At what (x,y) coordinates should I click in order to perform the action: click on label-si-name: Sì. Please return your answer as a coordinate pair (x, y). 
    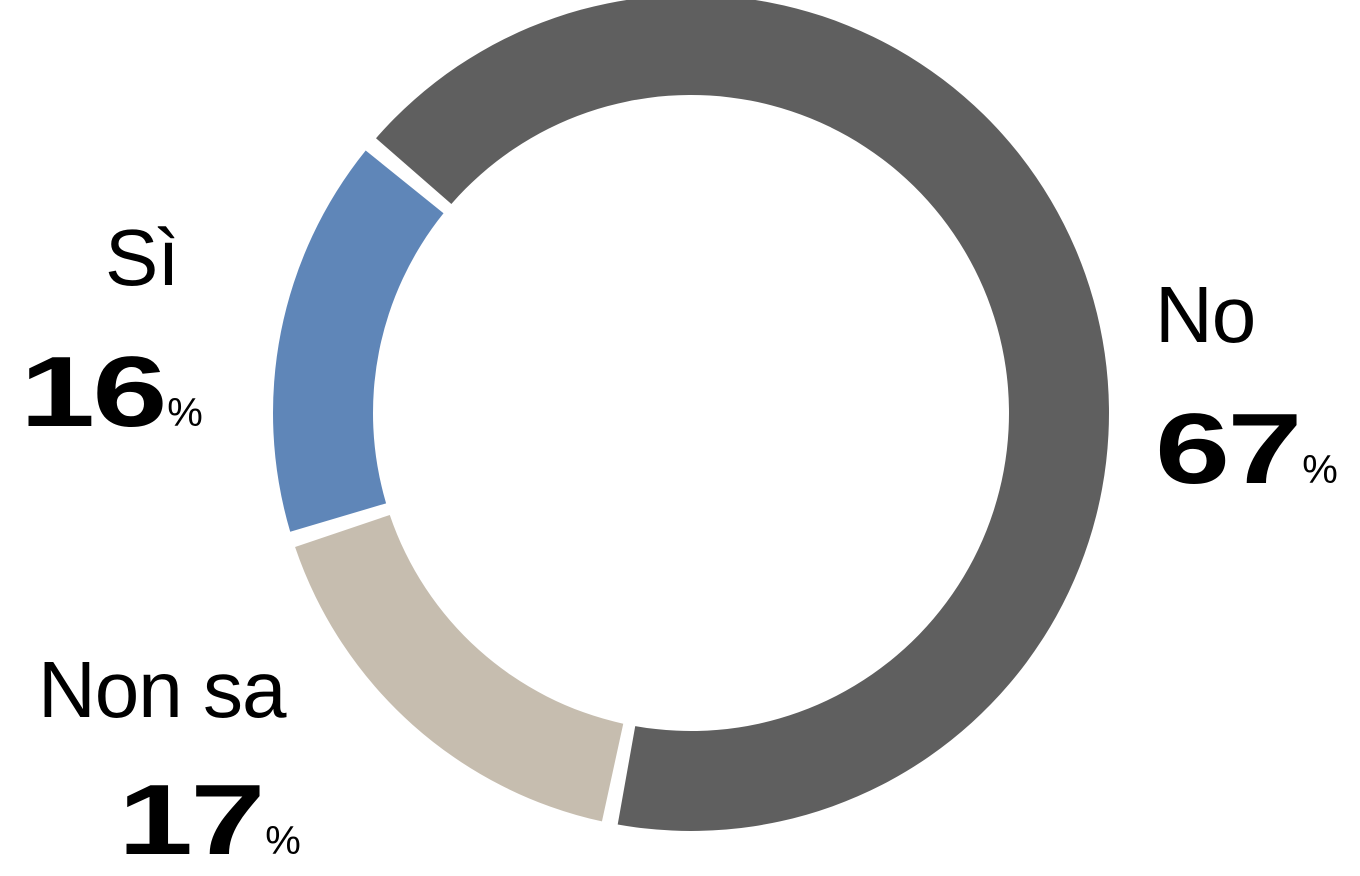
    Looking at the image, I should click on (142, 257).